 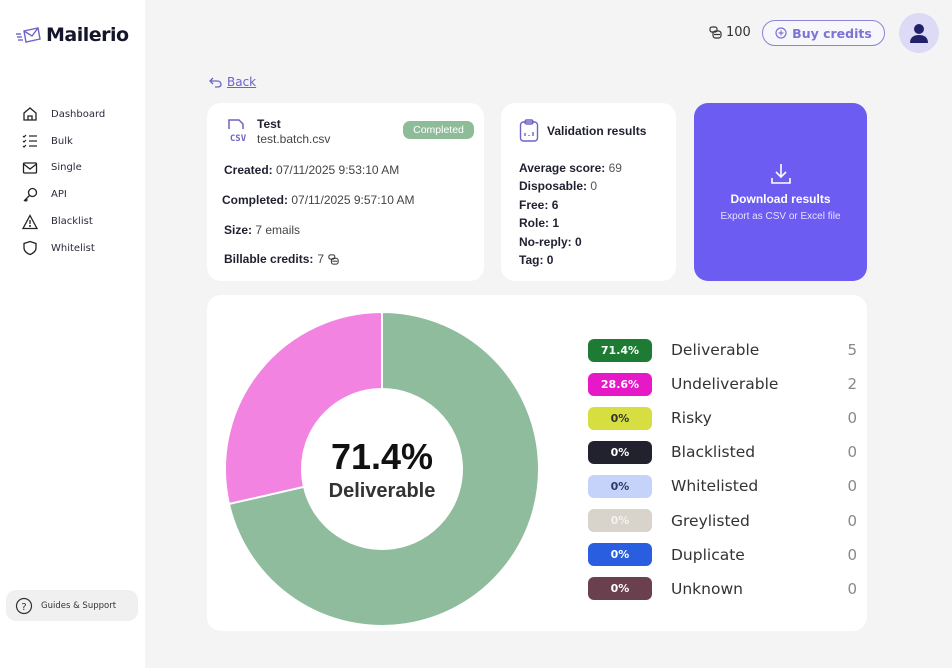 I want to click on created-row: Created: 07/11/2025 9:53:10 AM, so click(x=311, y=170).